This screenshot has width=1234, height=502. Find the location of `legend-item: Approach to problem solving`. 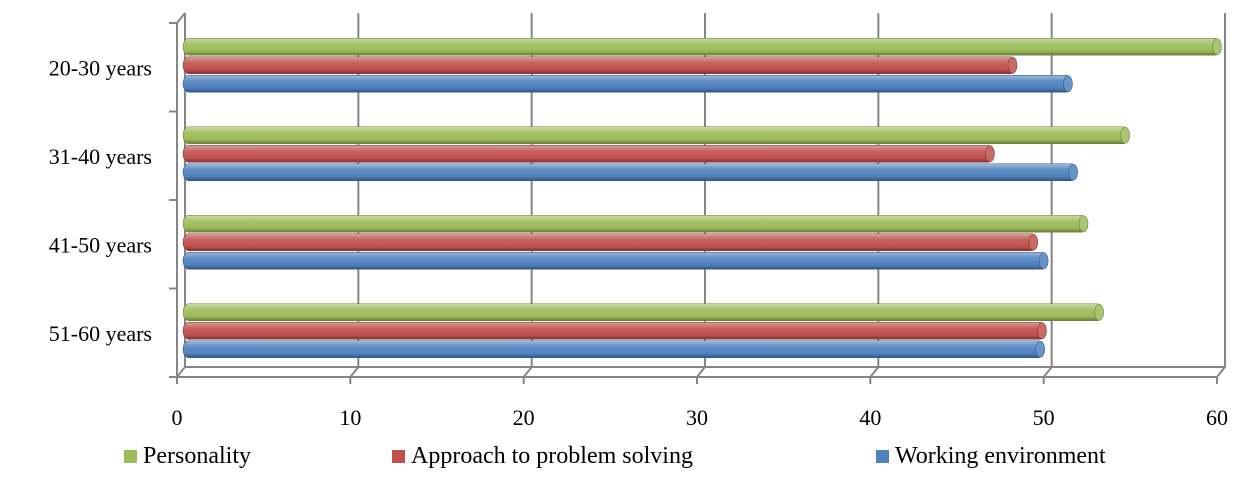

legend-item: Approach to problem solving is located at coordinates (542, 456).